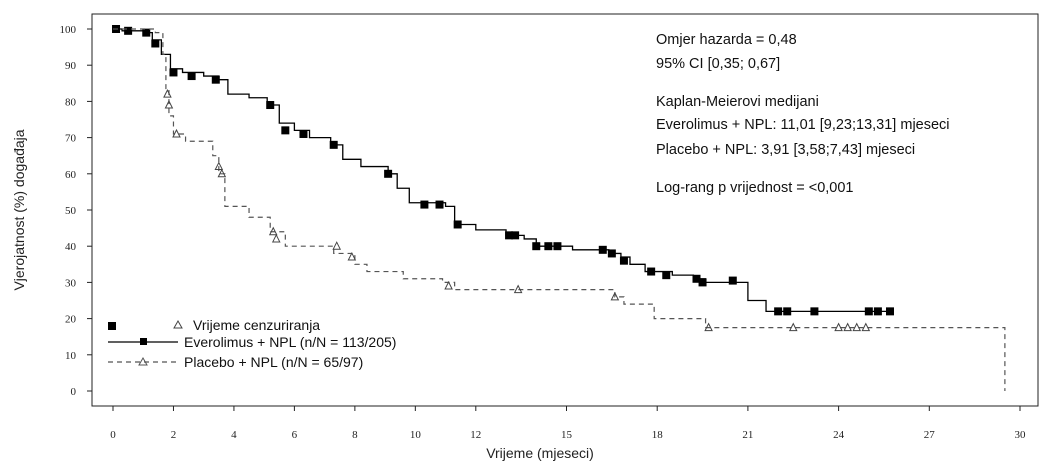  What do you see at coordinates (71, 356) in the screenshot?
I see `y-tick-label: 10` at bounding box center [71, 356].